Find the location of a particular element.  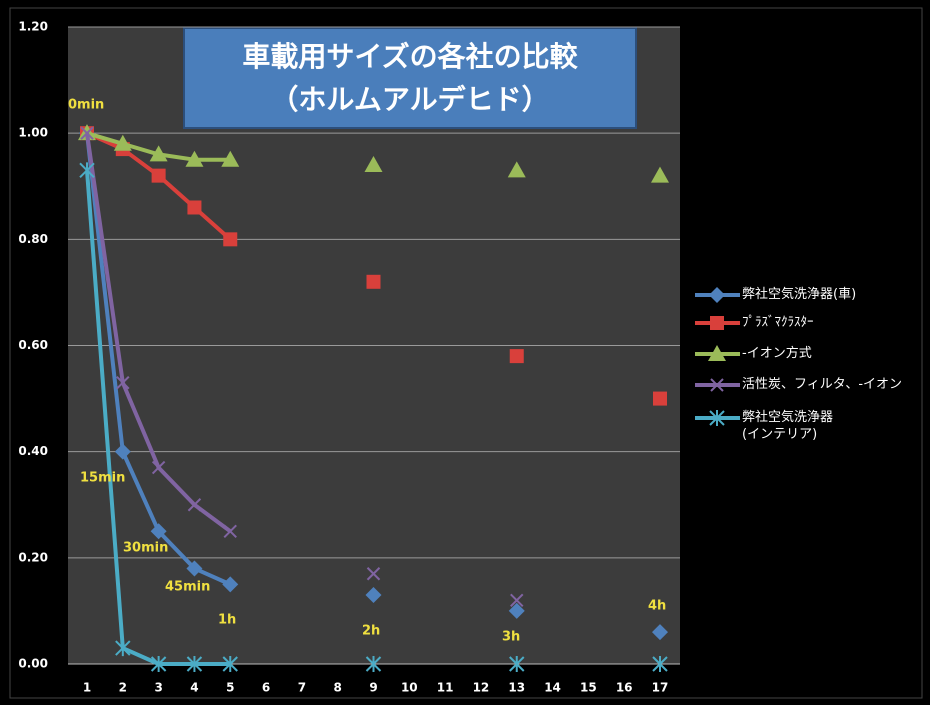

x-tick-label: 11 is located at coordinates (445, 688).